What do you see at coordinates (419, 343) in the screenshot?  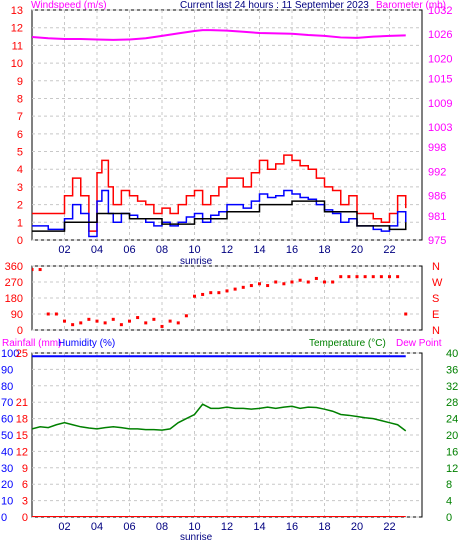 I see `dewpoint-label: Dew Point` at bounding box center [419, 343].